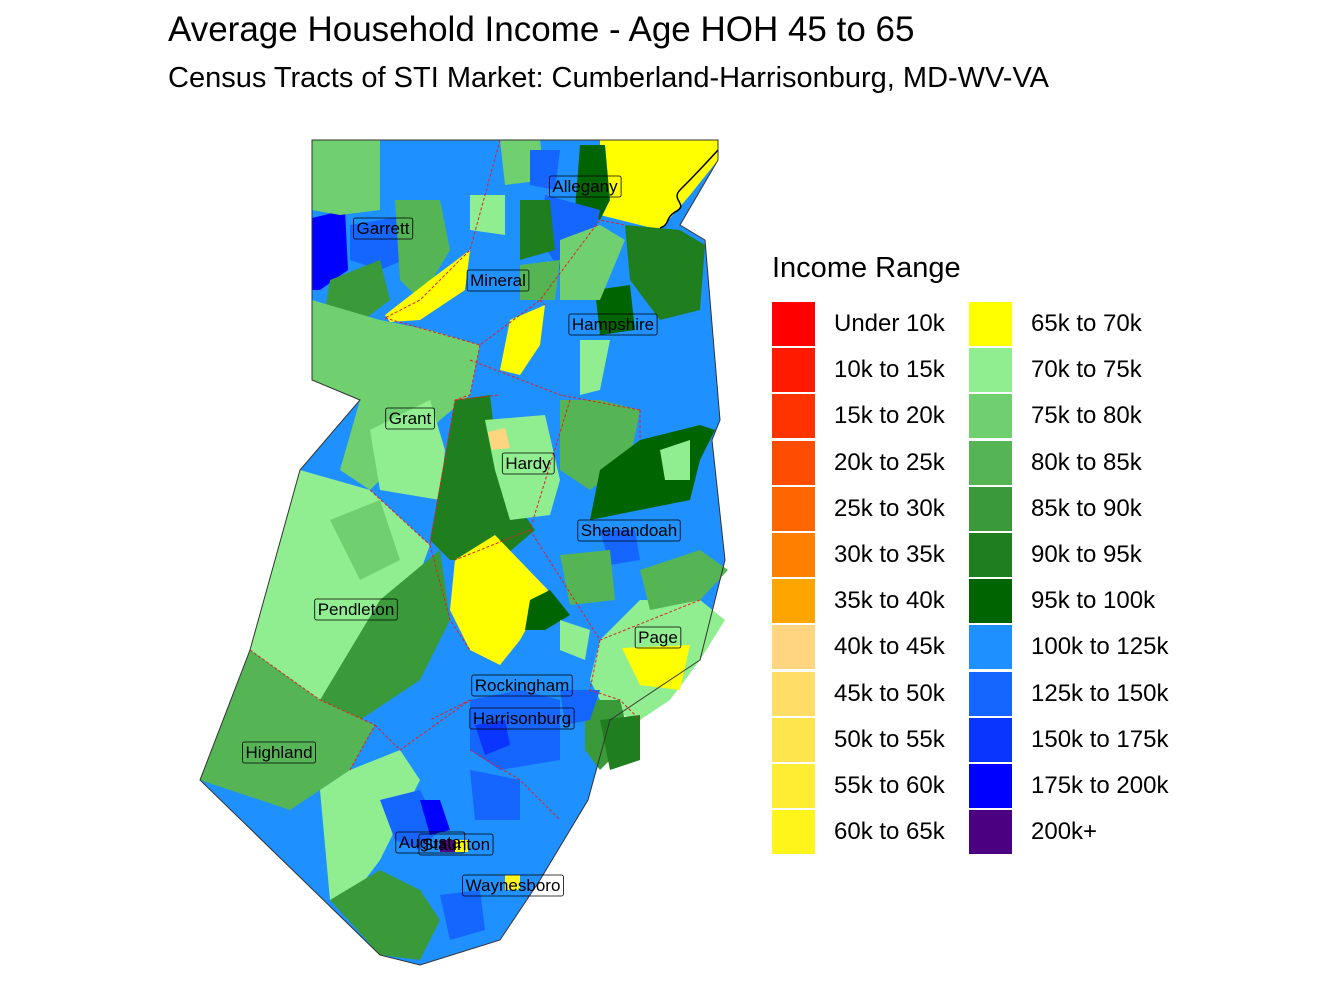  What do you see at coordinates (410, 418) in the screenshot?
I see `svg-text: Grant` at bounding box center [410, 418].